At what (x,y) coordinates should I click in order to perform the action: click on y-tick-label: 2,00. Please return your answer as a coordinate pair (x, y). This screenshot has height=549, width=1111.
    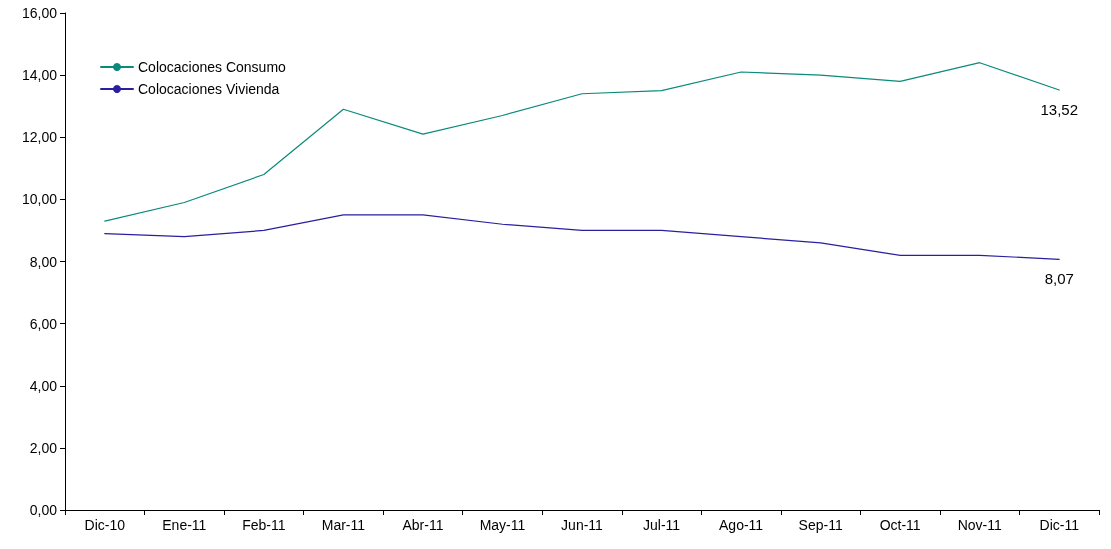
    Looking at the image, I should click on (43, 447).